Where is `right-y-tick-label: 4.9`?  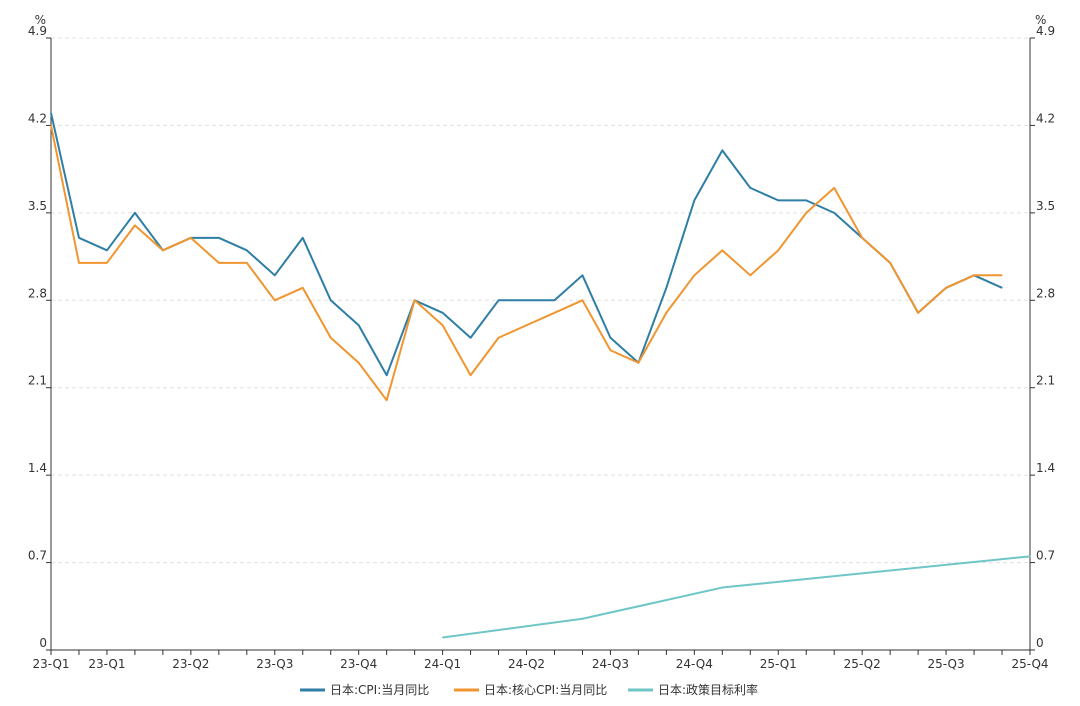
right-y-tick-label: 4.9 is located at coordinates (1045, 31).